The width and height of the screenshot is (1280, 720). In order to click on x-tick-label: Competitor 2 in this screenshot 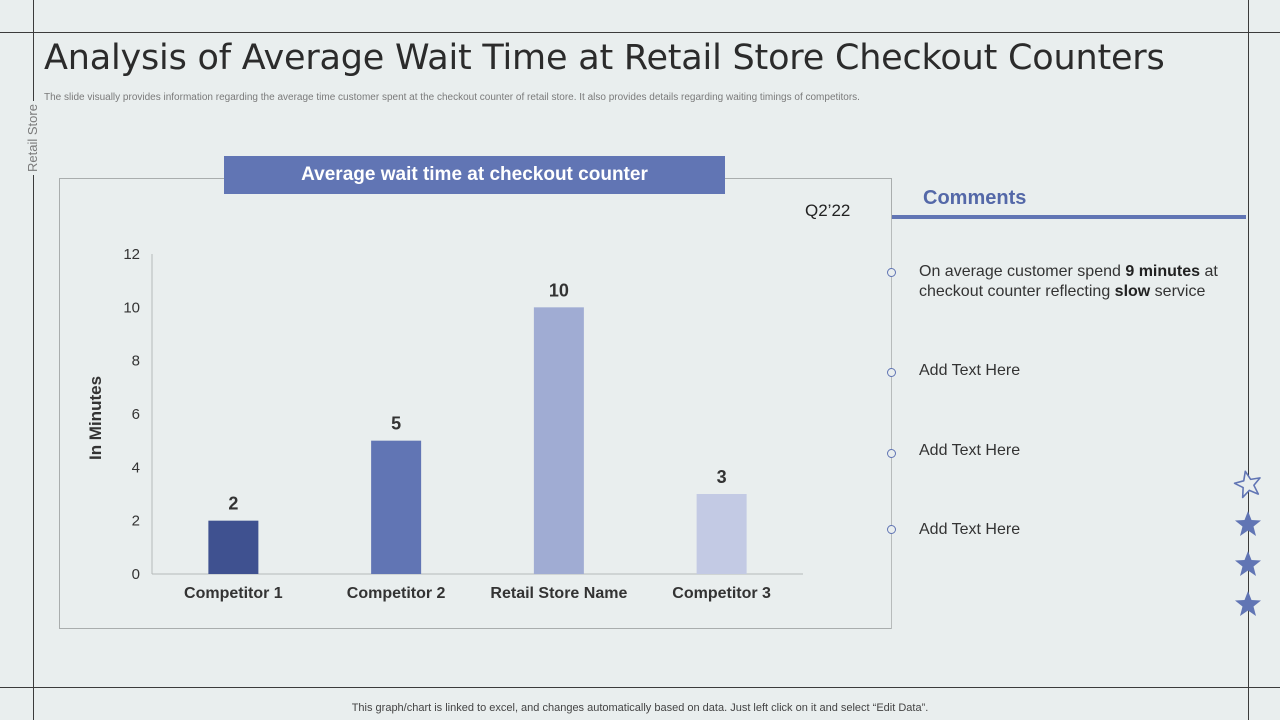, I will do `click(396, 593)`.